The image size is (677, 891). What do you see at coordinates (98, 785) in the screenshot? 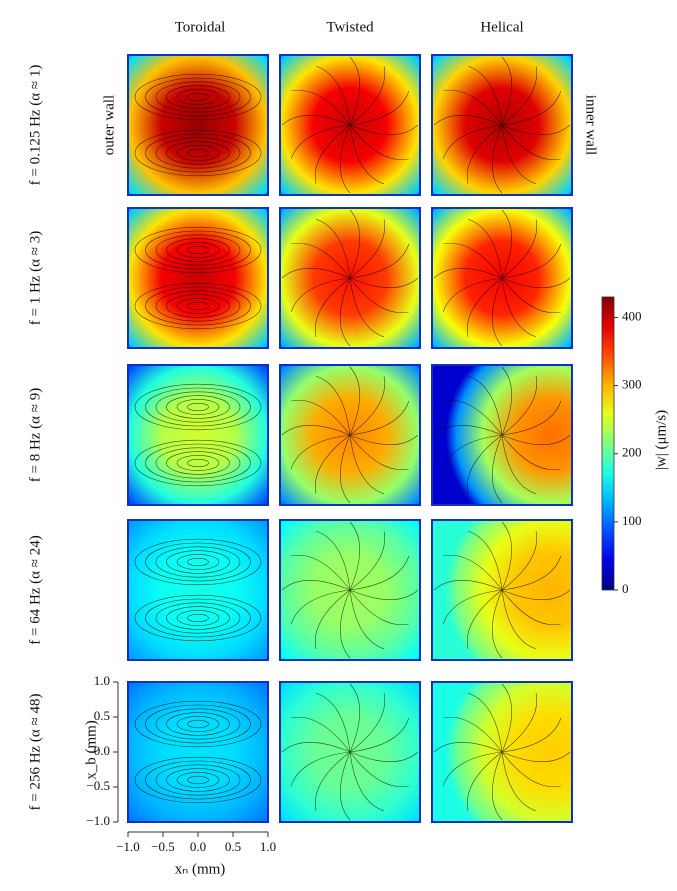
I see `y-tick-label: −0.5` at bounding box center [98, 785].